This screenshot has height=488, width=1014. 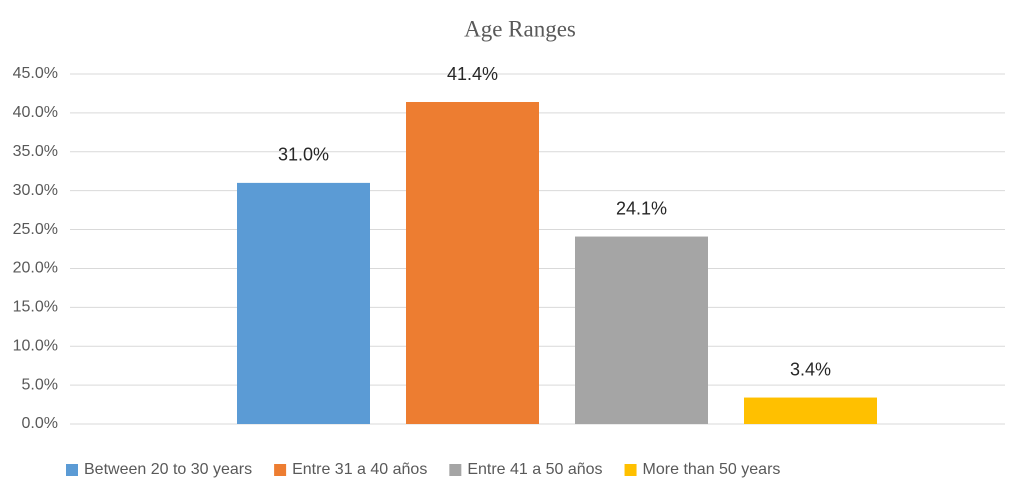 What do you see at coordinates (520, 28) in the screenshot?
I see `chart-title: Age Ranges` at bounding box center [520, 28].